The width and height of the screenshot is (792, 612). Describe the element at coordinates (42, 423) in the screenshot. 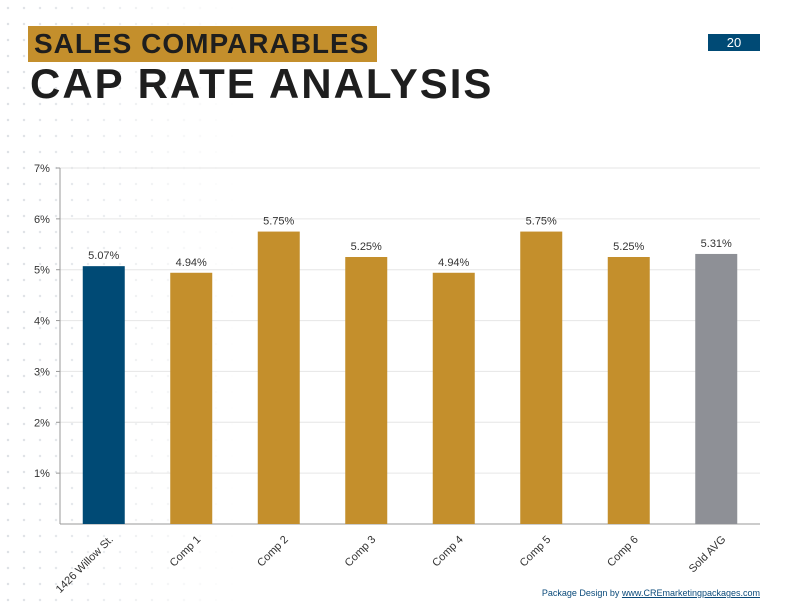

I see `y-tick-label: 2%` at that location.